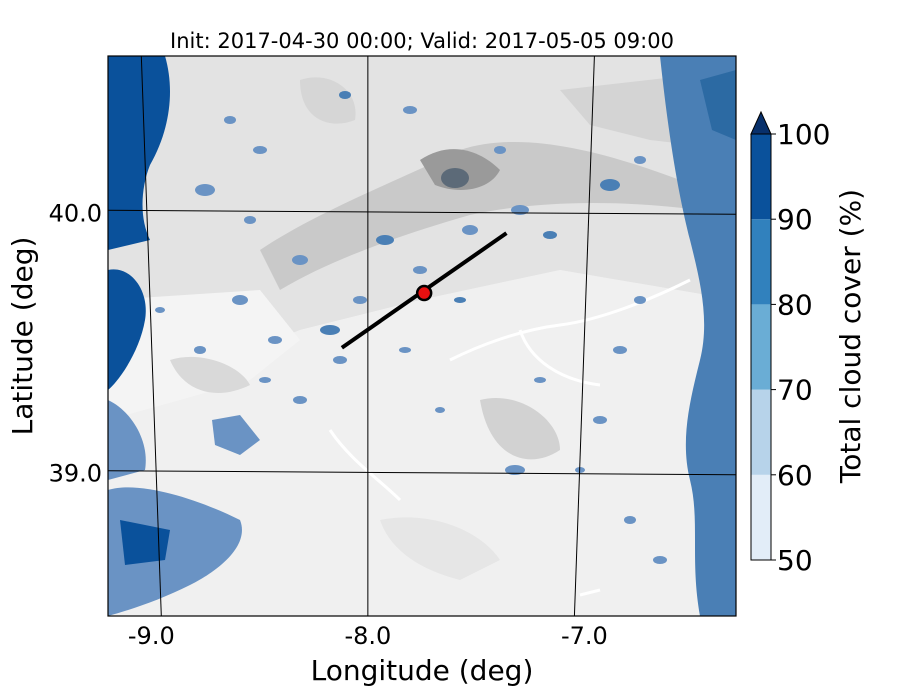  What do you see at coordinates (795, 475) in the screenshot?
I see `colorbar-tick-label: 60` at bounding box center [795, 475].